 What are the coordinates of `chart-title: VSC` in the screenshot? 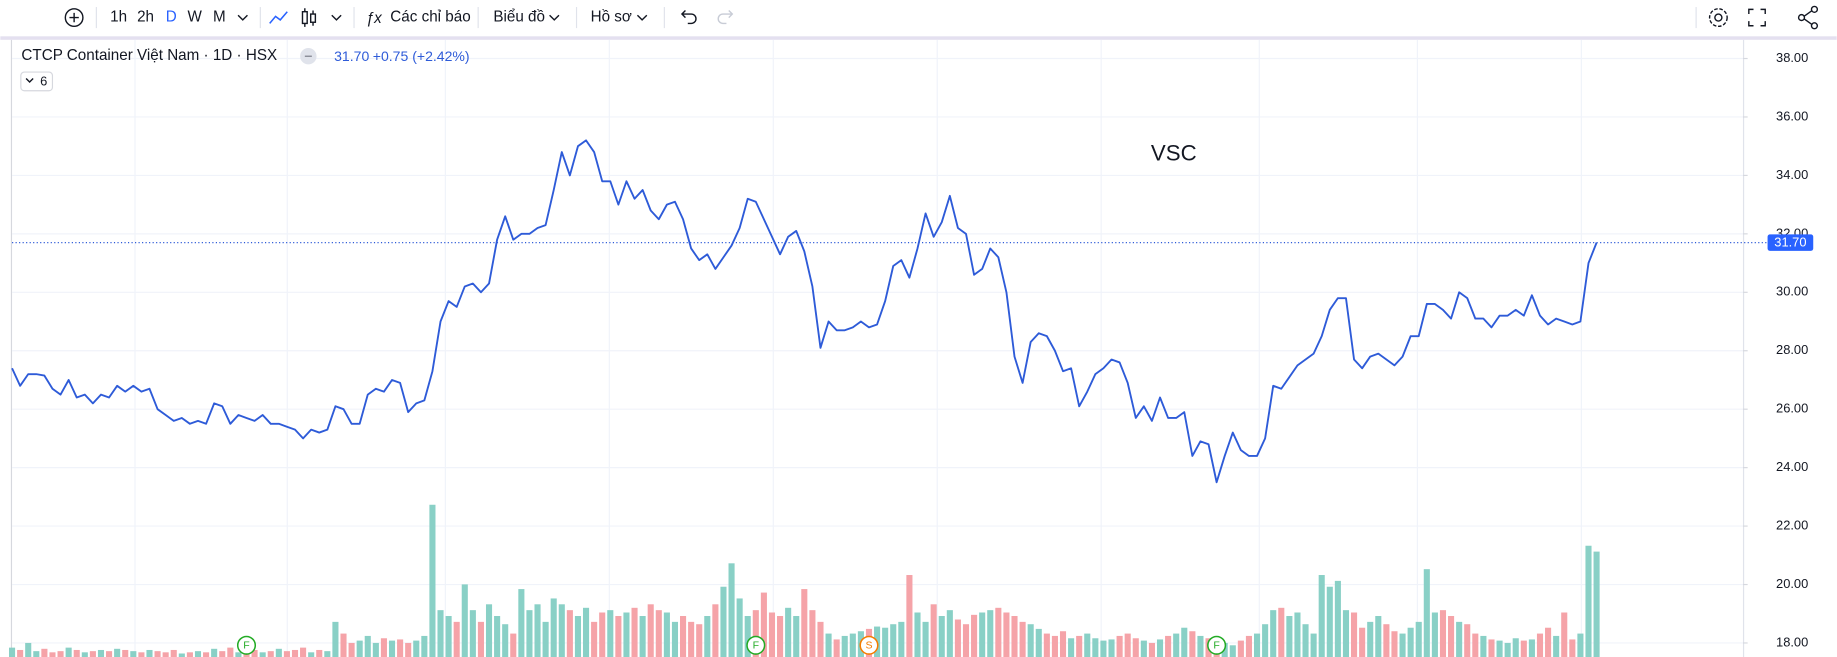 It's located at (1174, 152).